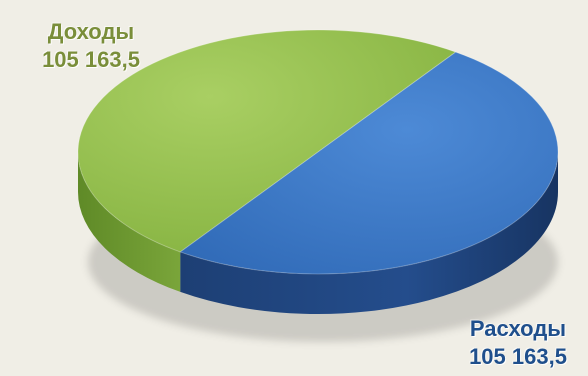 This screenshot has height=376, width=588. Describe the element at coordinates (91, 46) in the screenshot. I see `slice-label-income: Доходы 105 163,5` at that location.